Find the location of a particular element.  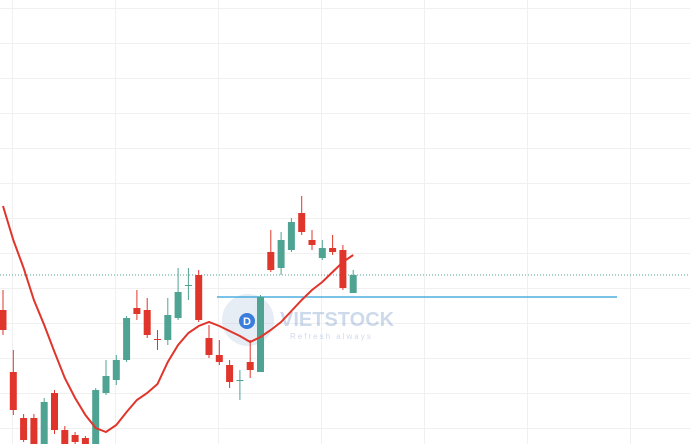

badge-circle is located at coordinates (247, 321).